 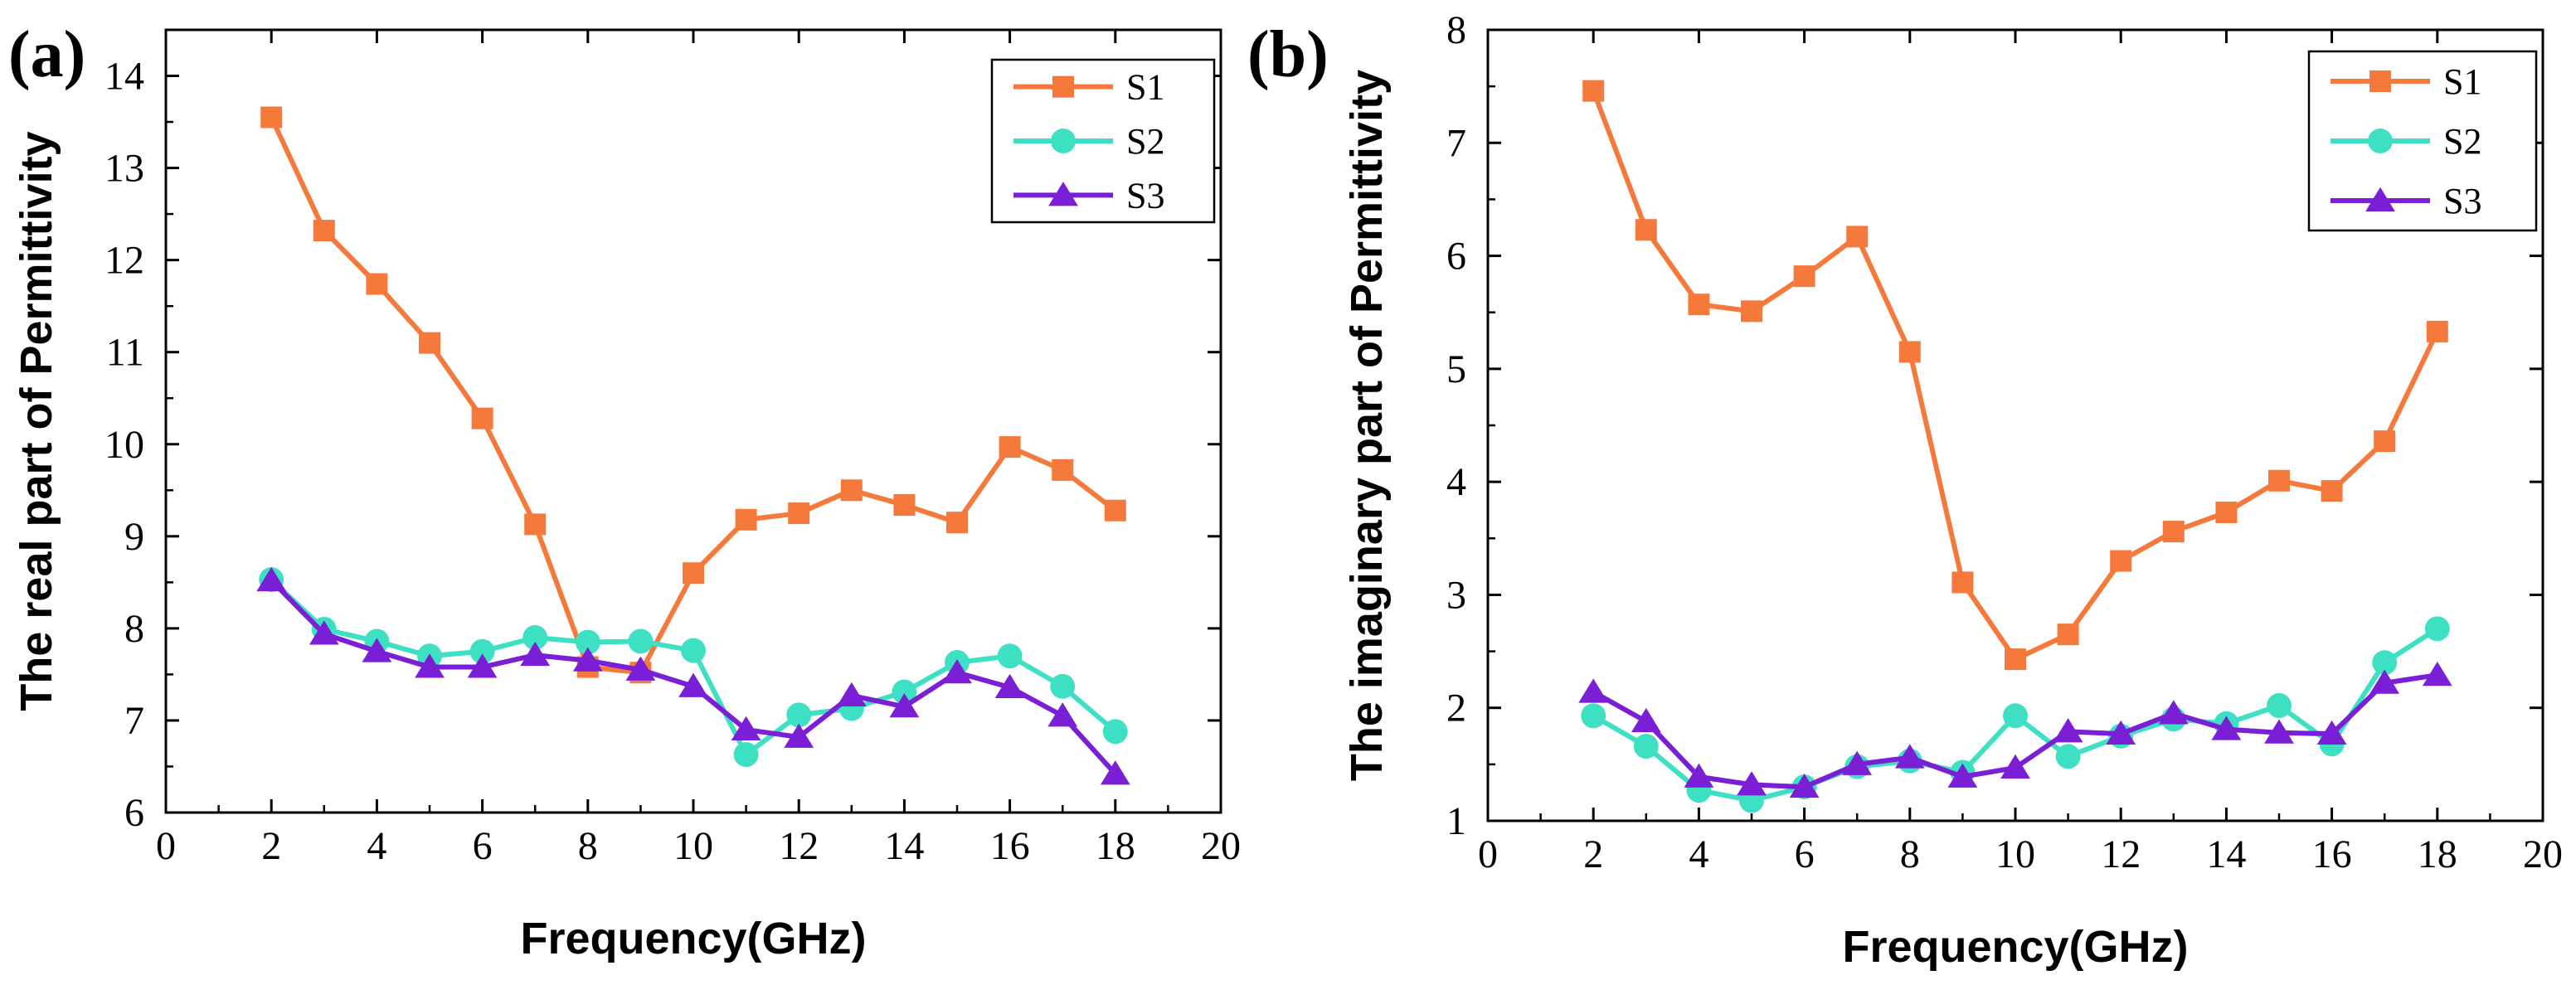 I want to click on y-tick-label: 9, so click(x=134, y=537).